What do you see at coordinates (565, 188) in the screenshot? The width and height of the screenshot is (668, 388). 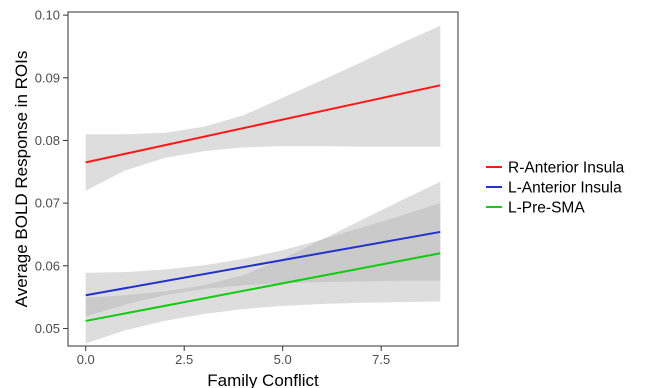 I see `legend-label-l-anterior-insula: L-Anterior Insula` at bounding box center [565, 188].